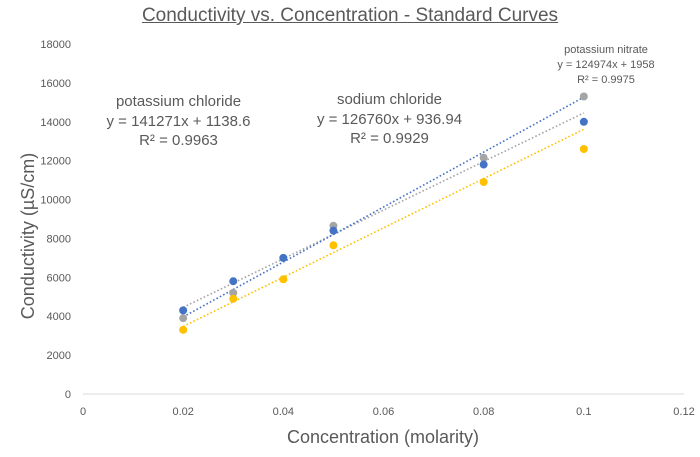 This screenshot has height=457, width=700. What do you see at coordinates (59, 278) in the screenshot?
I see `y-tick-label: 6000` at bounding box center [59, 278].